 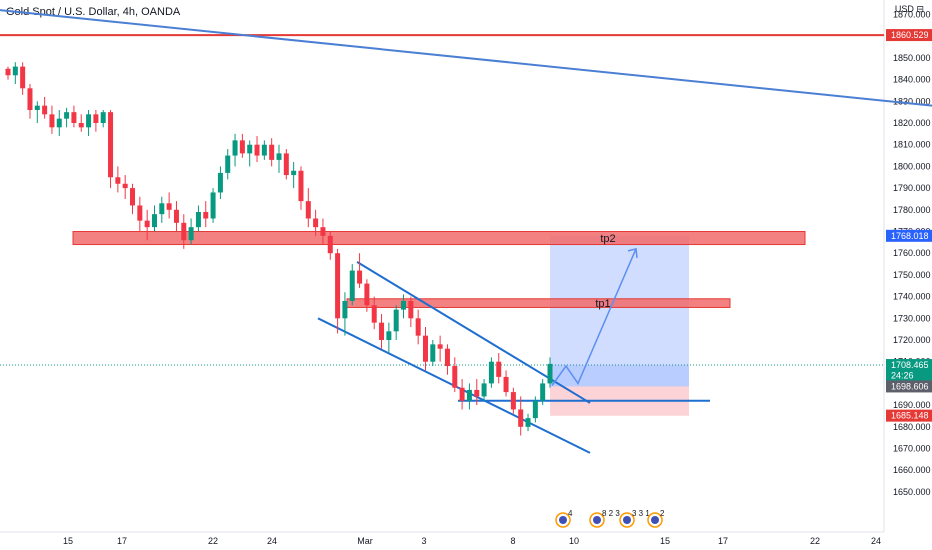 What do you see at coordinates (920, 9) in the screenshot?
I see `currency-icon: ⊟` at bounding box center [920, 9].